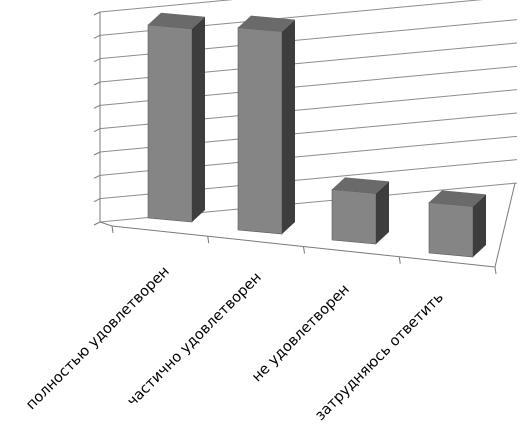  Describe the element at coordinates (166, 6) in the screenshot. I see `gridline` at that location.